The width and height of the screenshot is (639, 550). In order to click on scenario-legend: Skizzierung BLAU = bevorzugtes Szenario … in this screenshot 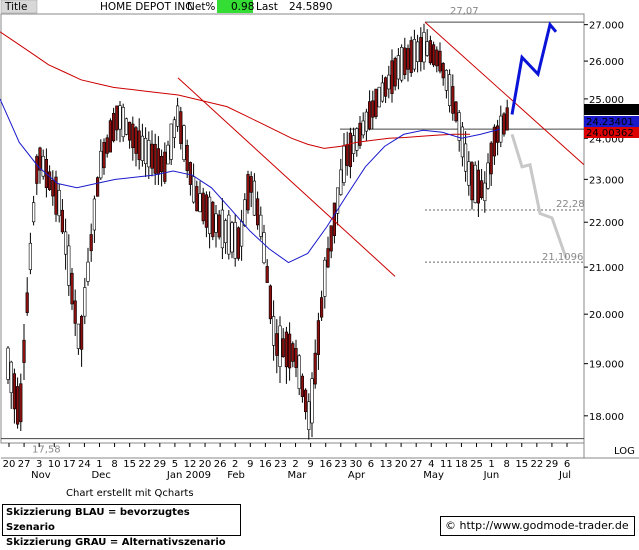, I will do `click(121, 526)`.